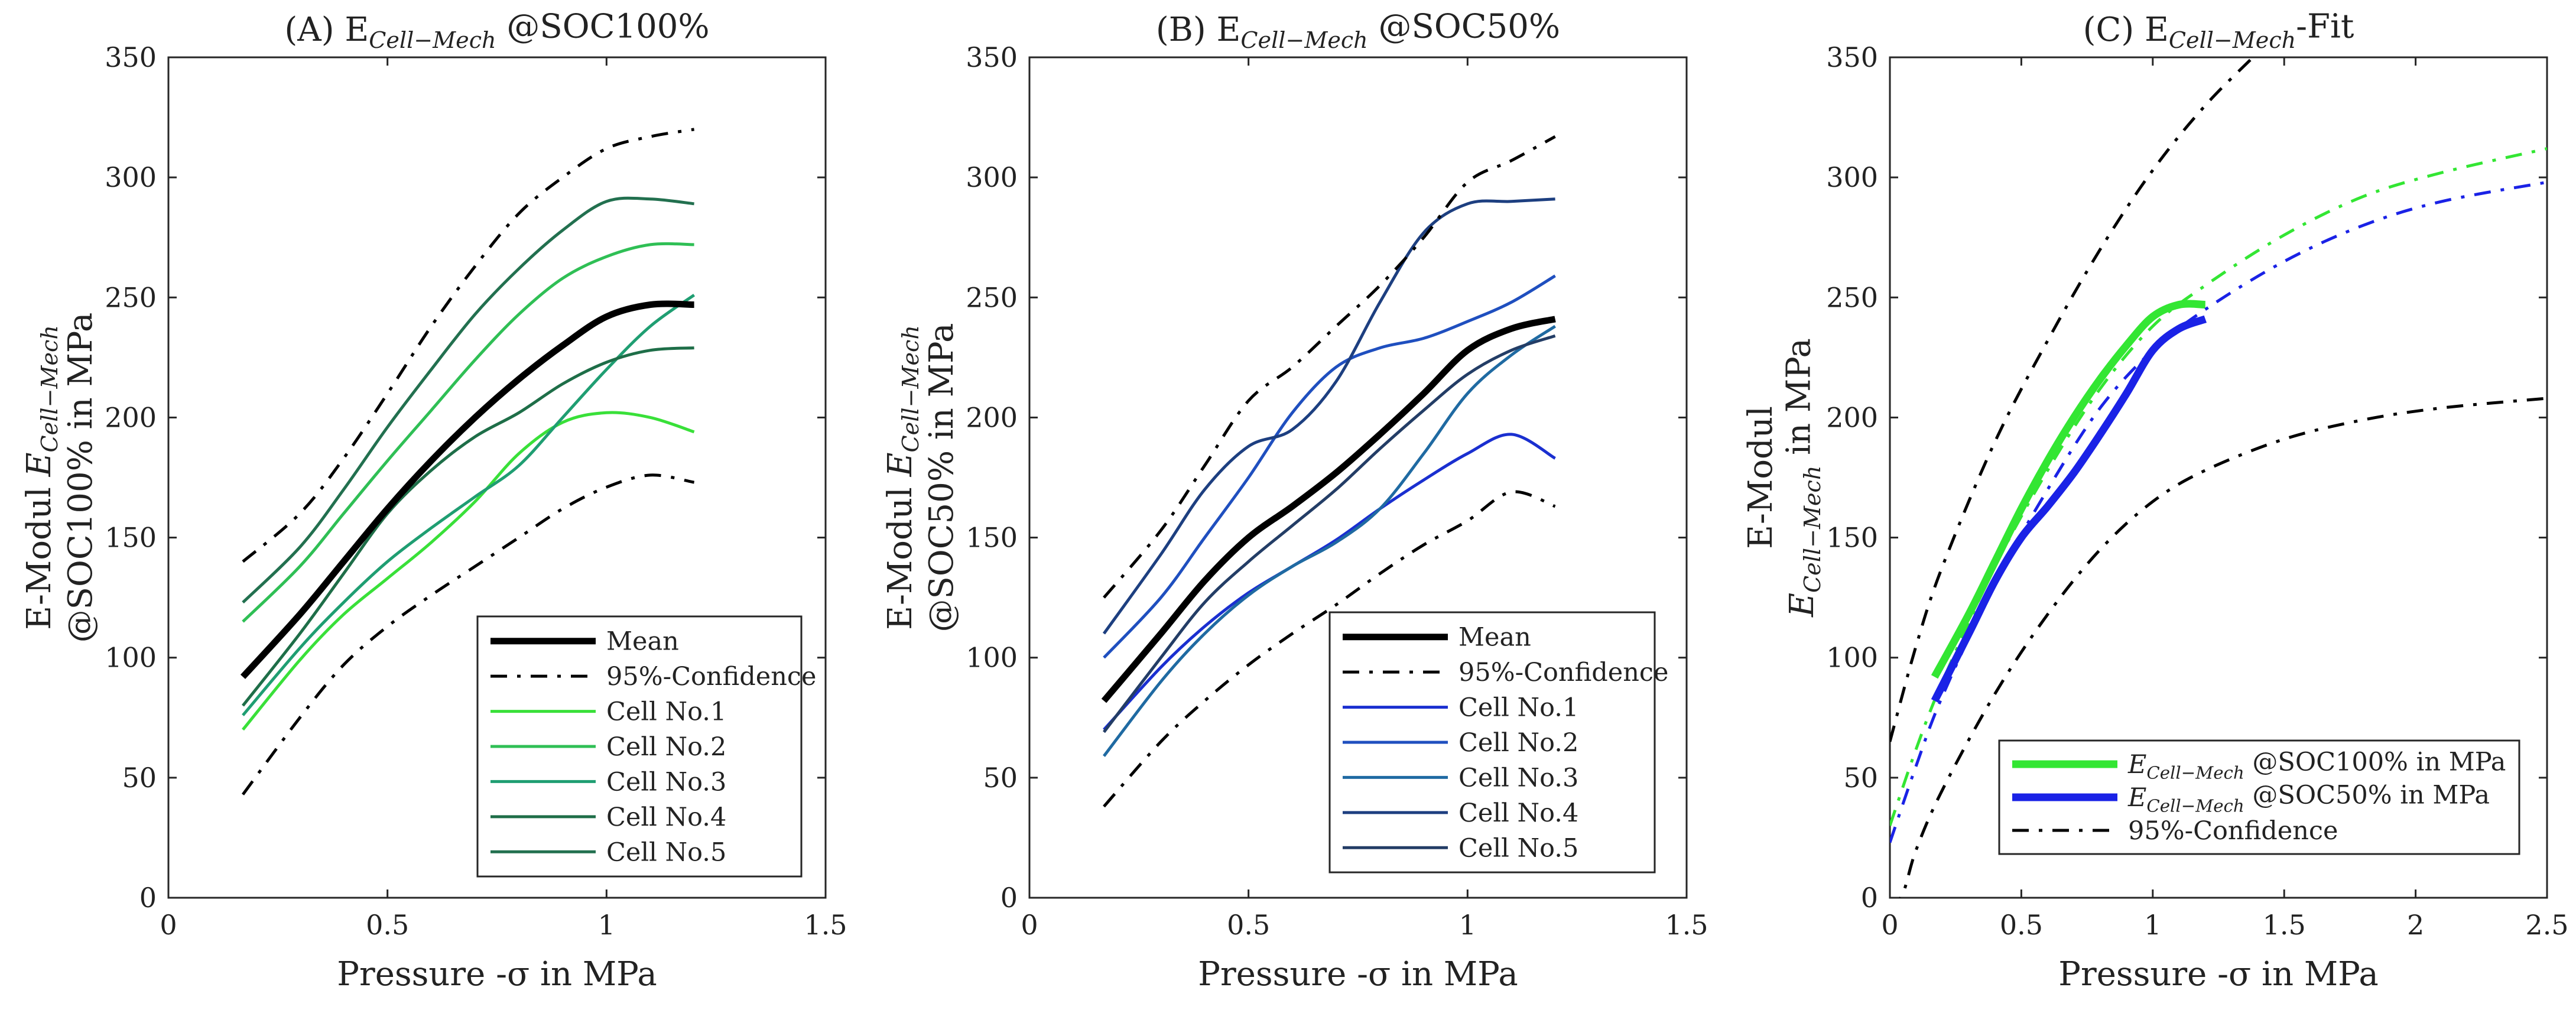 Image resolution: width=2576 pixels, height=1013 pixels. I want to click on series-line-e-cell-mech-soc50-in-mpa, so click(2069, 509).